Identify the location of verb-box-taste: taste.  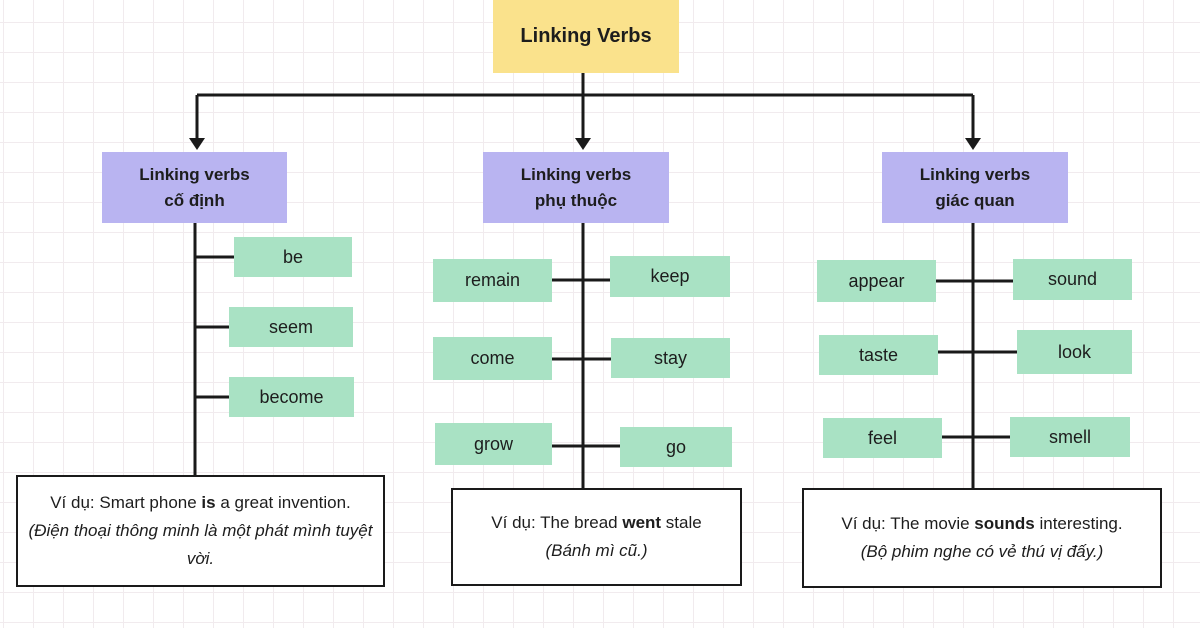
(878, 355).